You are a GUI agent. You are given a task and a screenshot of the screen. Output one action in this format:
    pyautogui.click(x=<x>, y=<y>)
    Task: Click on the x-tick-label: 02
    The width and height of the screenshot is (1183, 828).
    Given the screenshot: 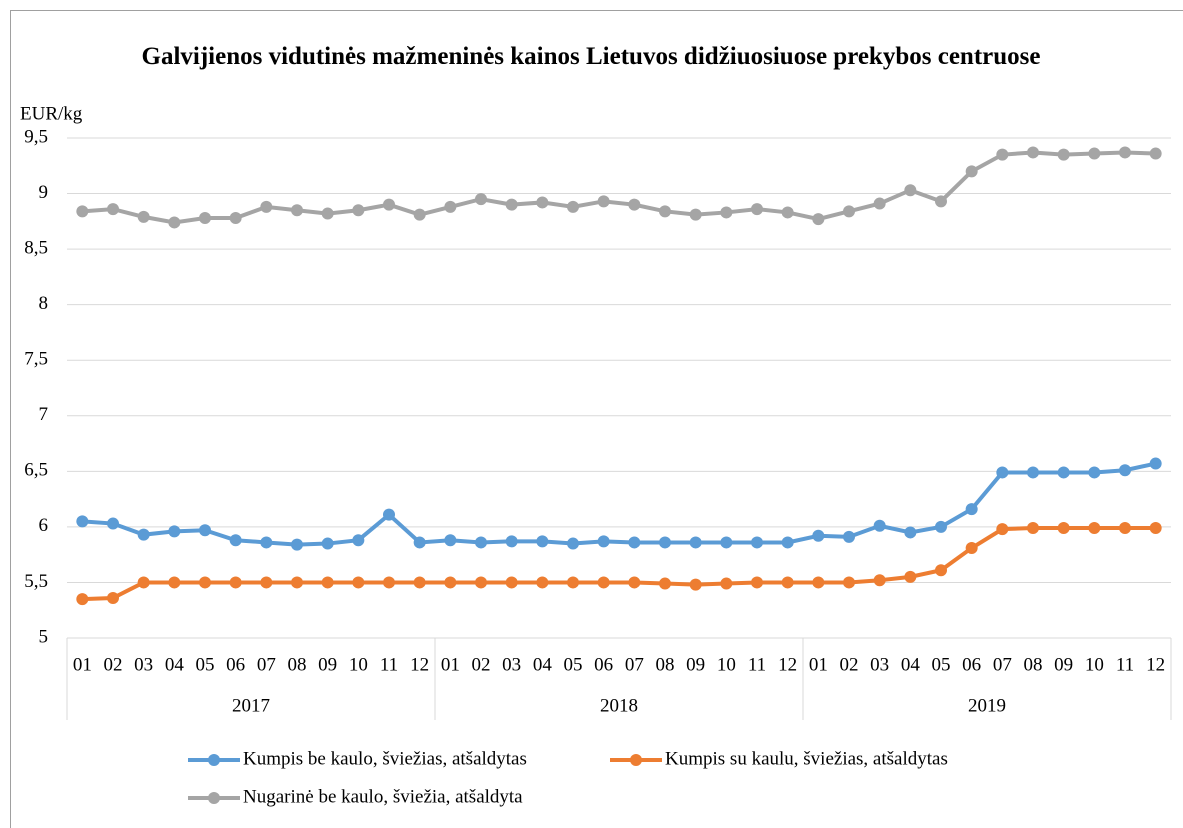 What is the action you would take?
    pyautogui.click(x=849, y=664)
    